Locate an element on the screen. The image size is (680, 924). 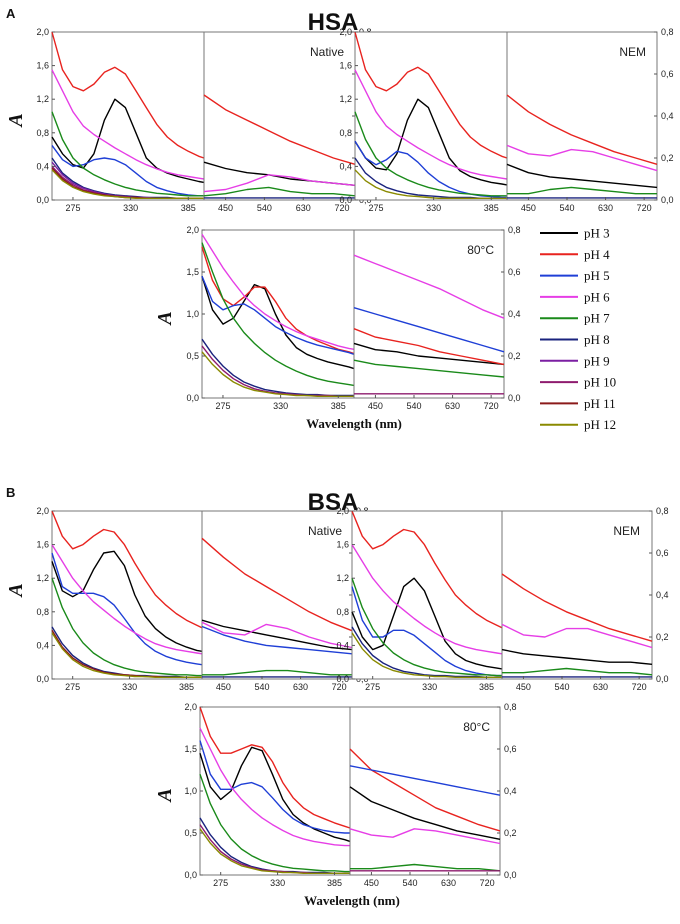
panel-letter-a: A is located at coordinates (11, 13).